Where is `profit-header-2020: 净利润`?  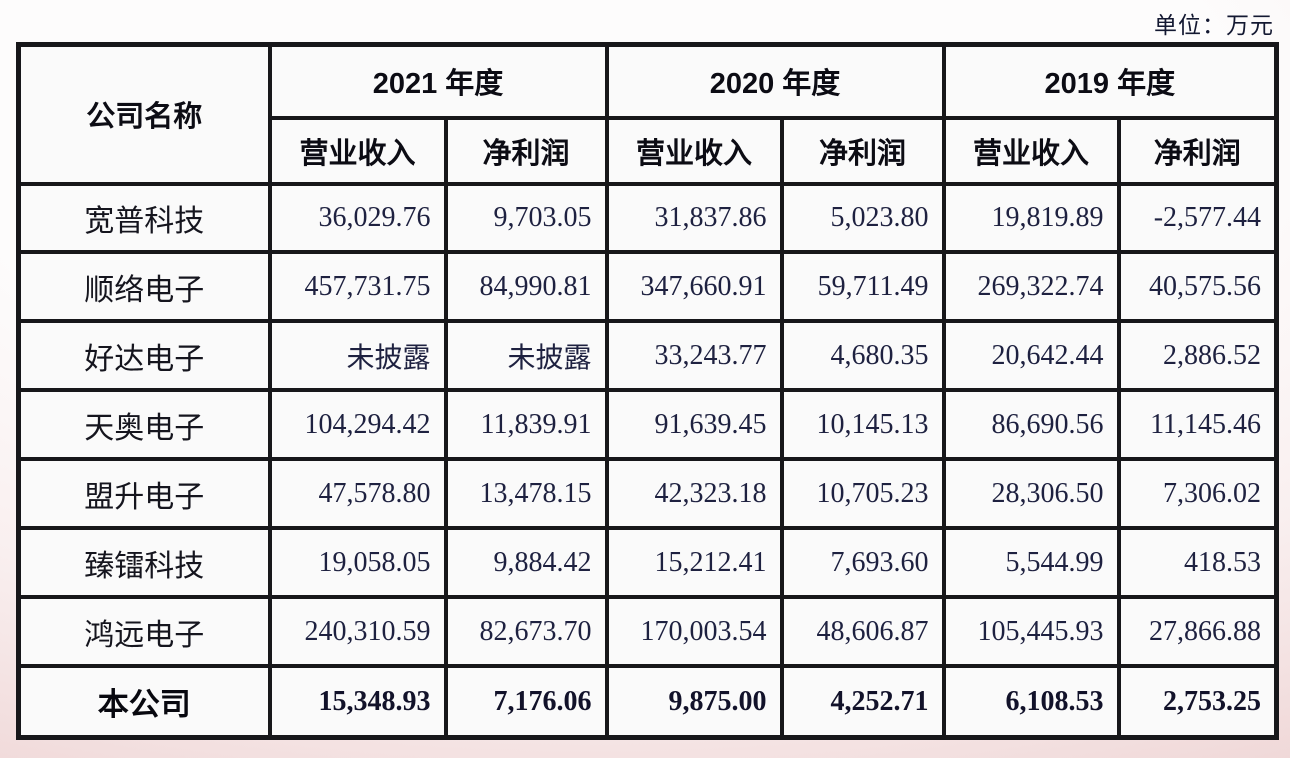
profit-header-2020: 净利润 is located at coordinates (862, 150).